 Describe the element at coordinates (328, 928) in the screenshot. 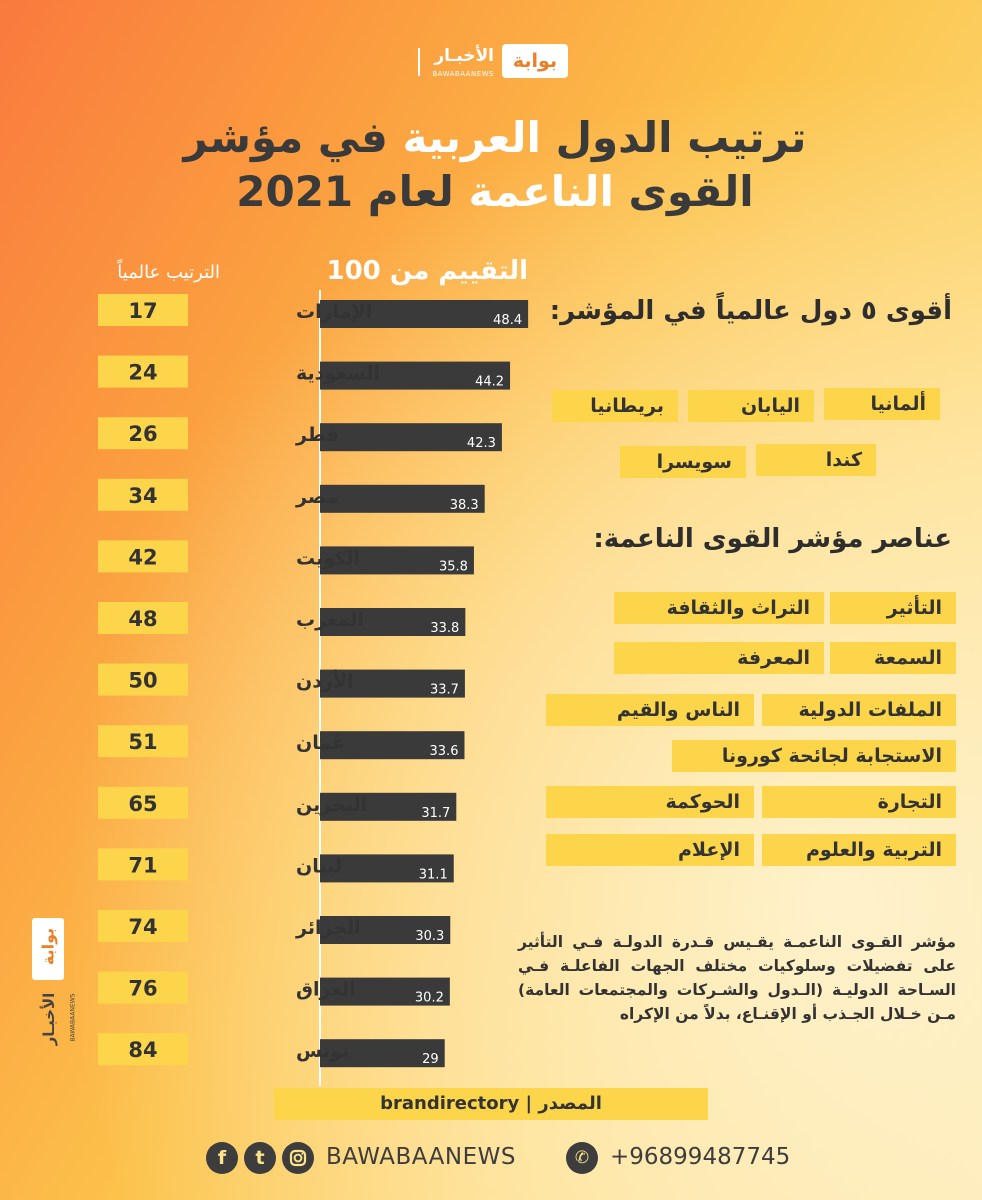

I see `country-label: الجزائر` at that location.